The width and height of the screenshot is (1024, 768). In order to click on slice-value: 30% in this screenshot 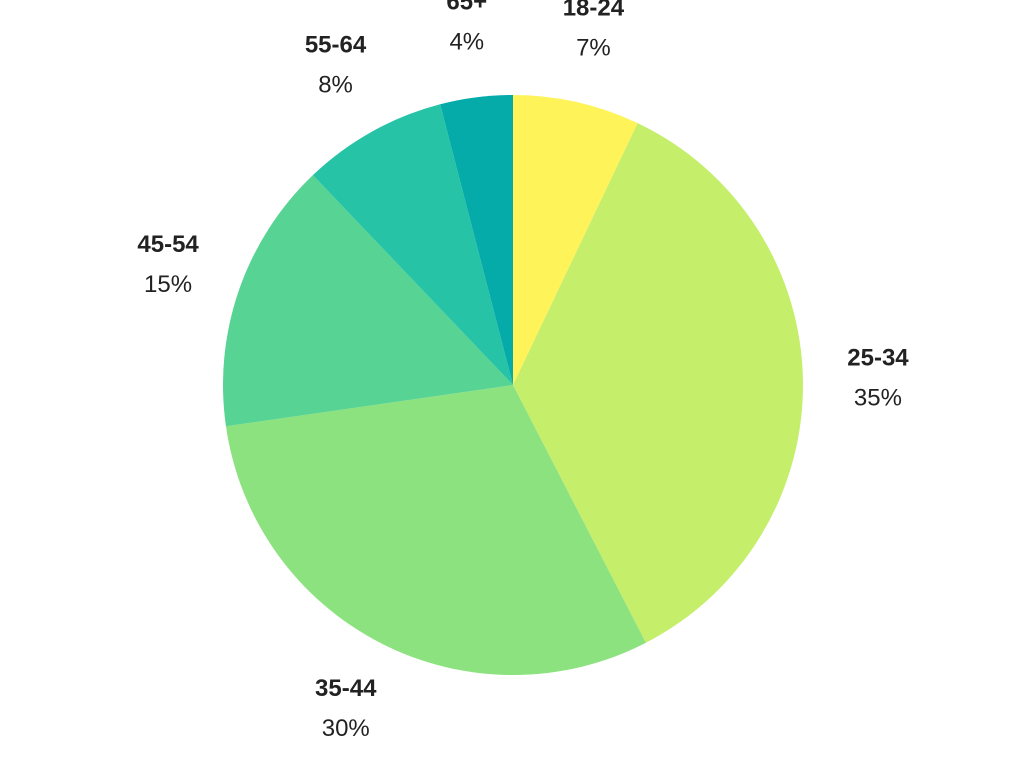, I will do `click(346, 728)`.